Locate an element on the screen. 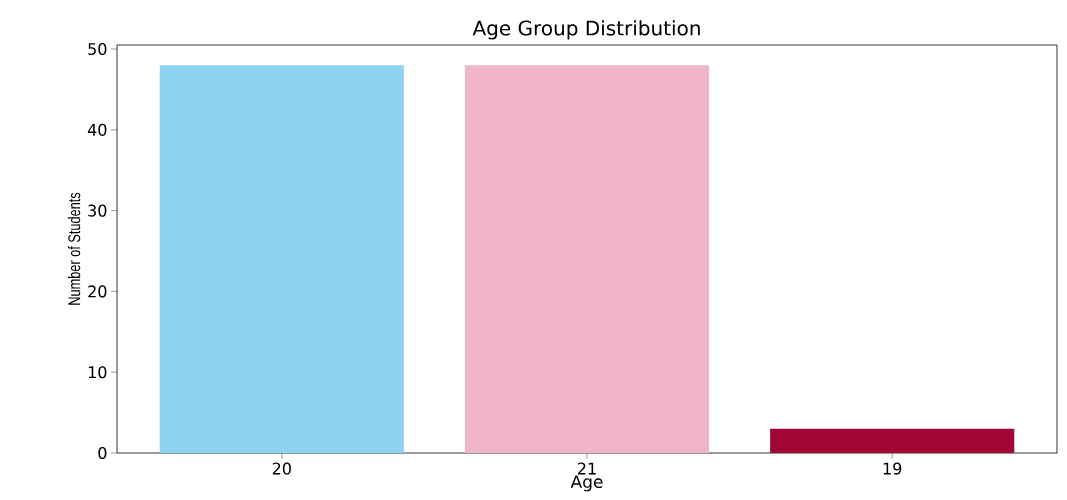  x-tick-label: 19 is located at coordinates (892, 468).